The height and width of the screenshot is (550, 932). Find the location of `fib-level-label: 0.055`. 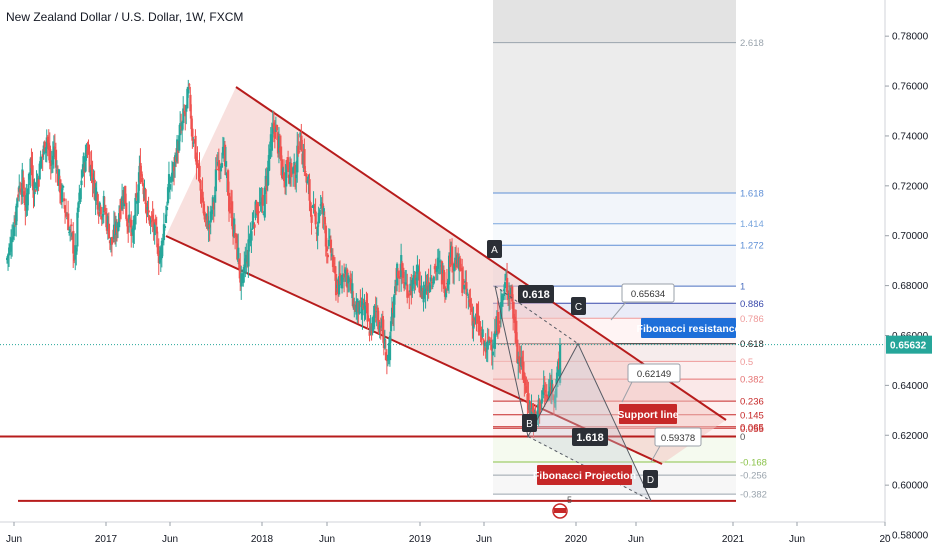

fib-level-label: 0.055 is located at coordinates (752, 429).